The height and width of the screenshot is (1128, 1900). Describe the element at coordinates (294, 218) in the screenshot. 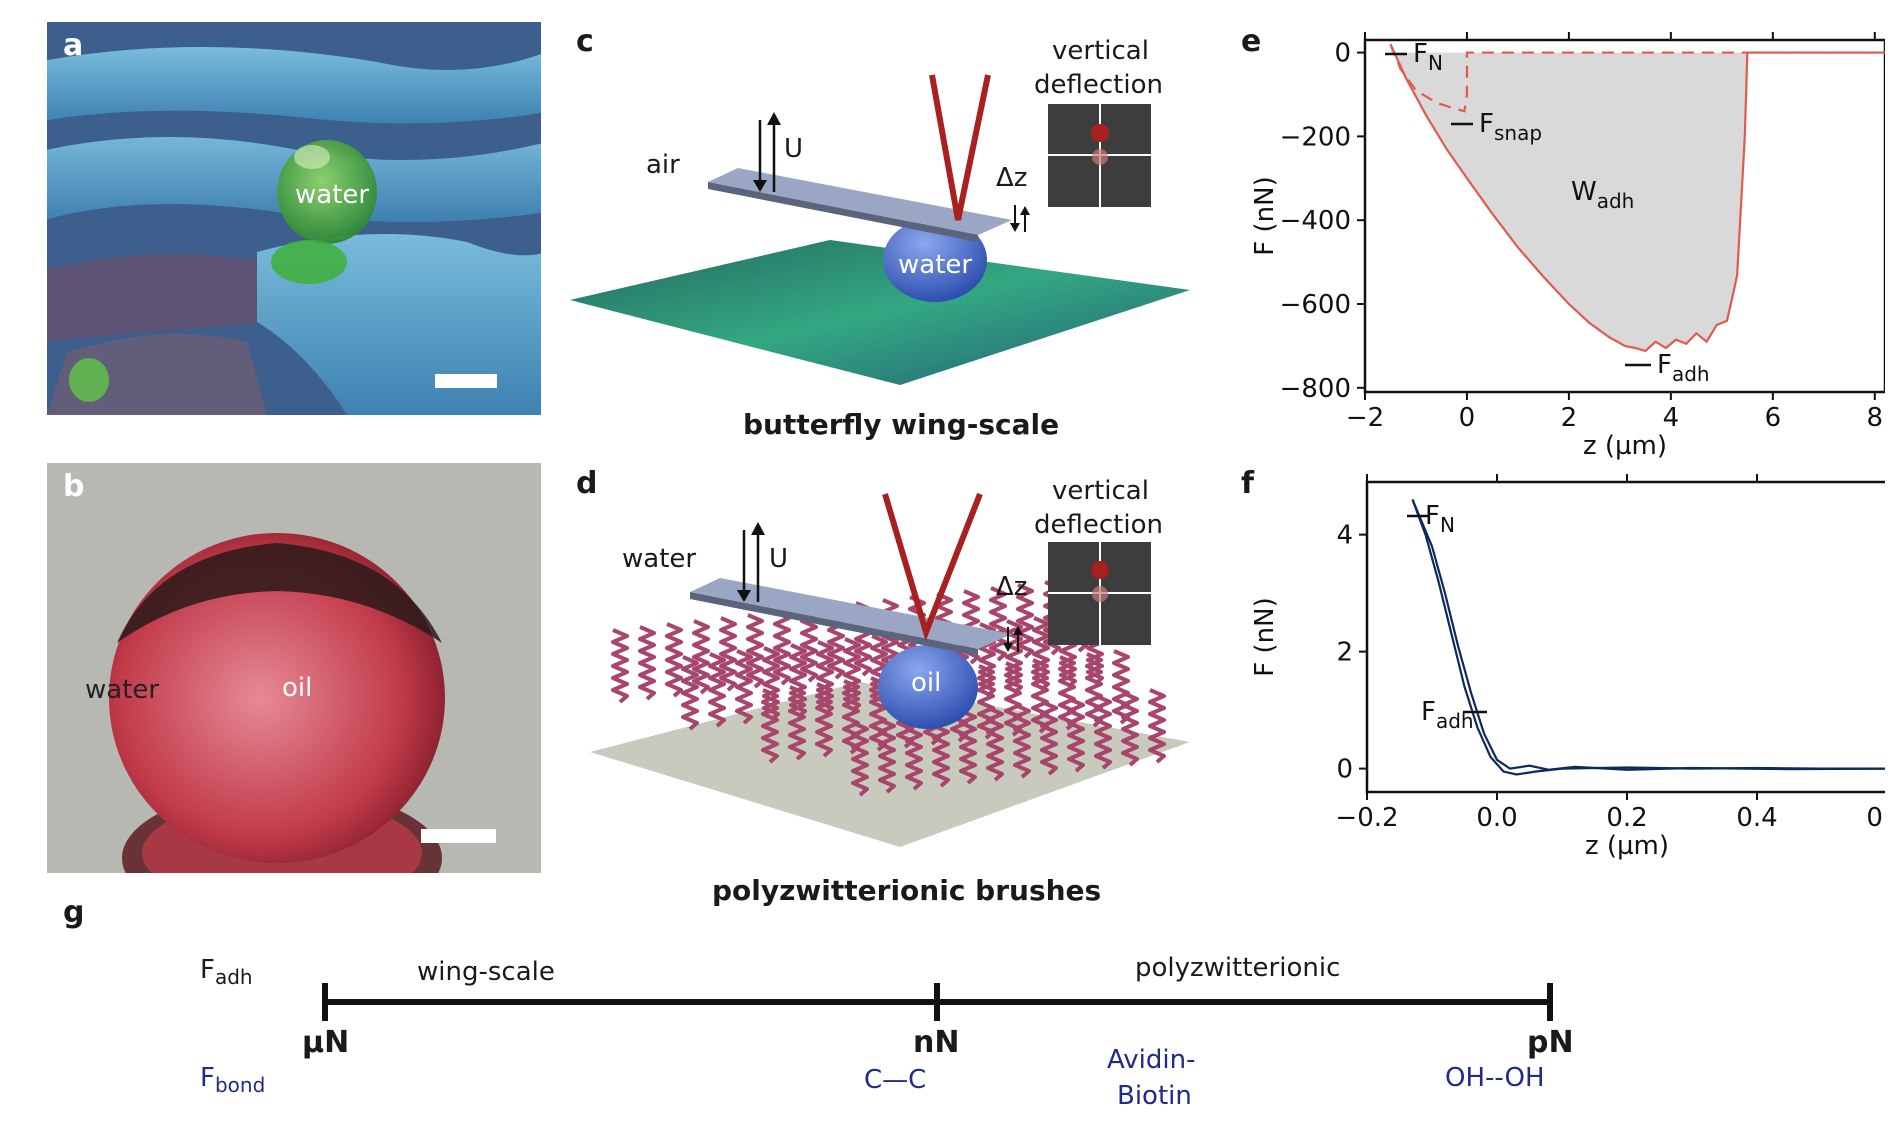

I see `panel-a-photo: a water` at that location.